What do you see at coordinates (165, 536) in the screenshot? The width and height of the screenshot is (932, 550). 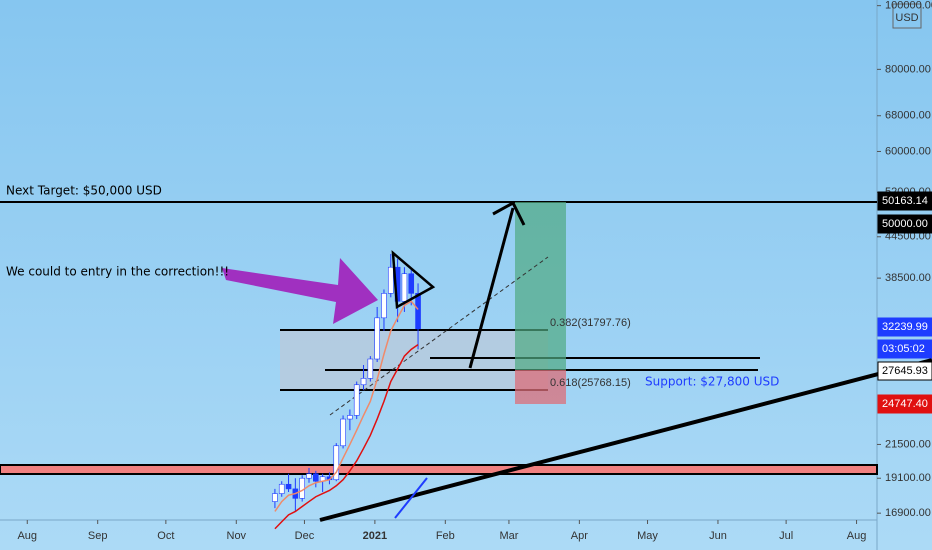 I see `x-tick-label: Oct` at bounding box center [165, 536].